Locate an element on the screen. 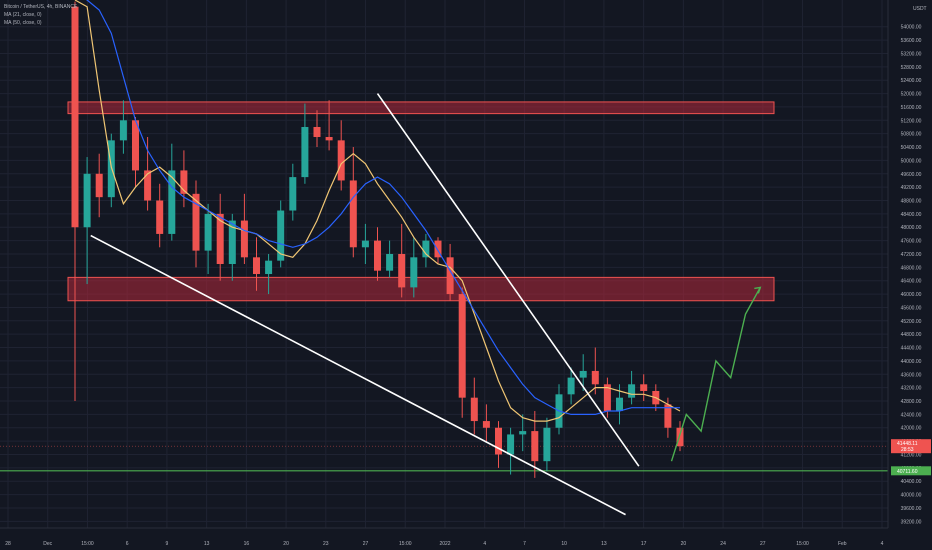 This screenshot has width=932, height=550. projection-line is located at coordinates (715, 374).